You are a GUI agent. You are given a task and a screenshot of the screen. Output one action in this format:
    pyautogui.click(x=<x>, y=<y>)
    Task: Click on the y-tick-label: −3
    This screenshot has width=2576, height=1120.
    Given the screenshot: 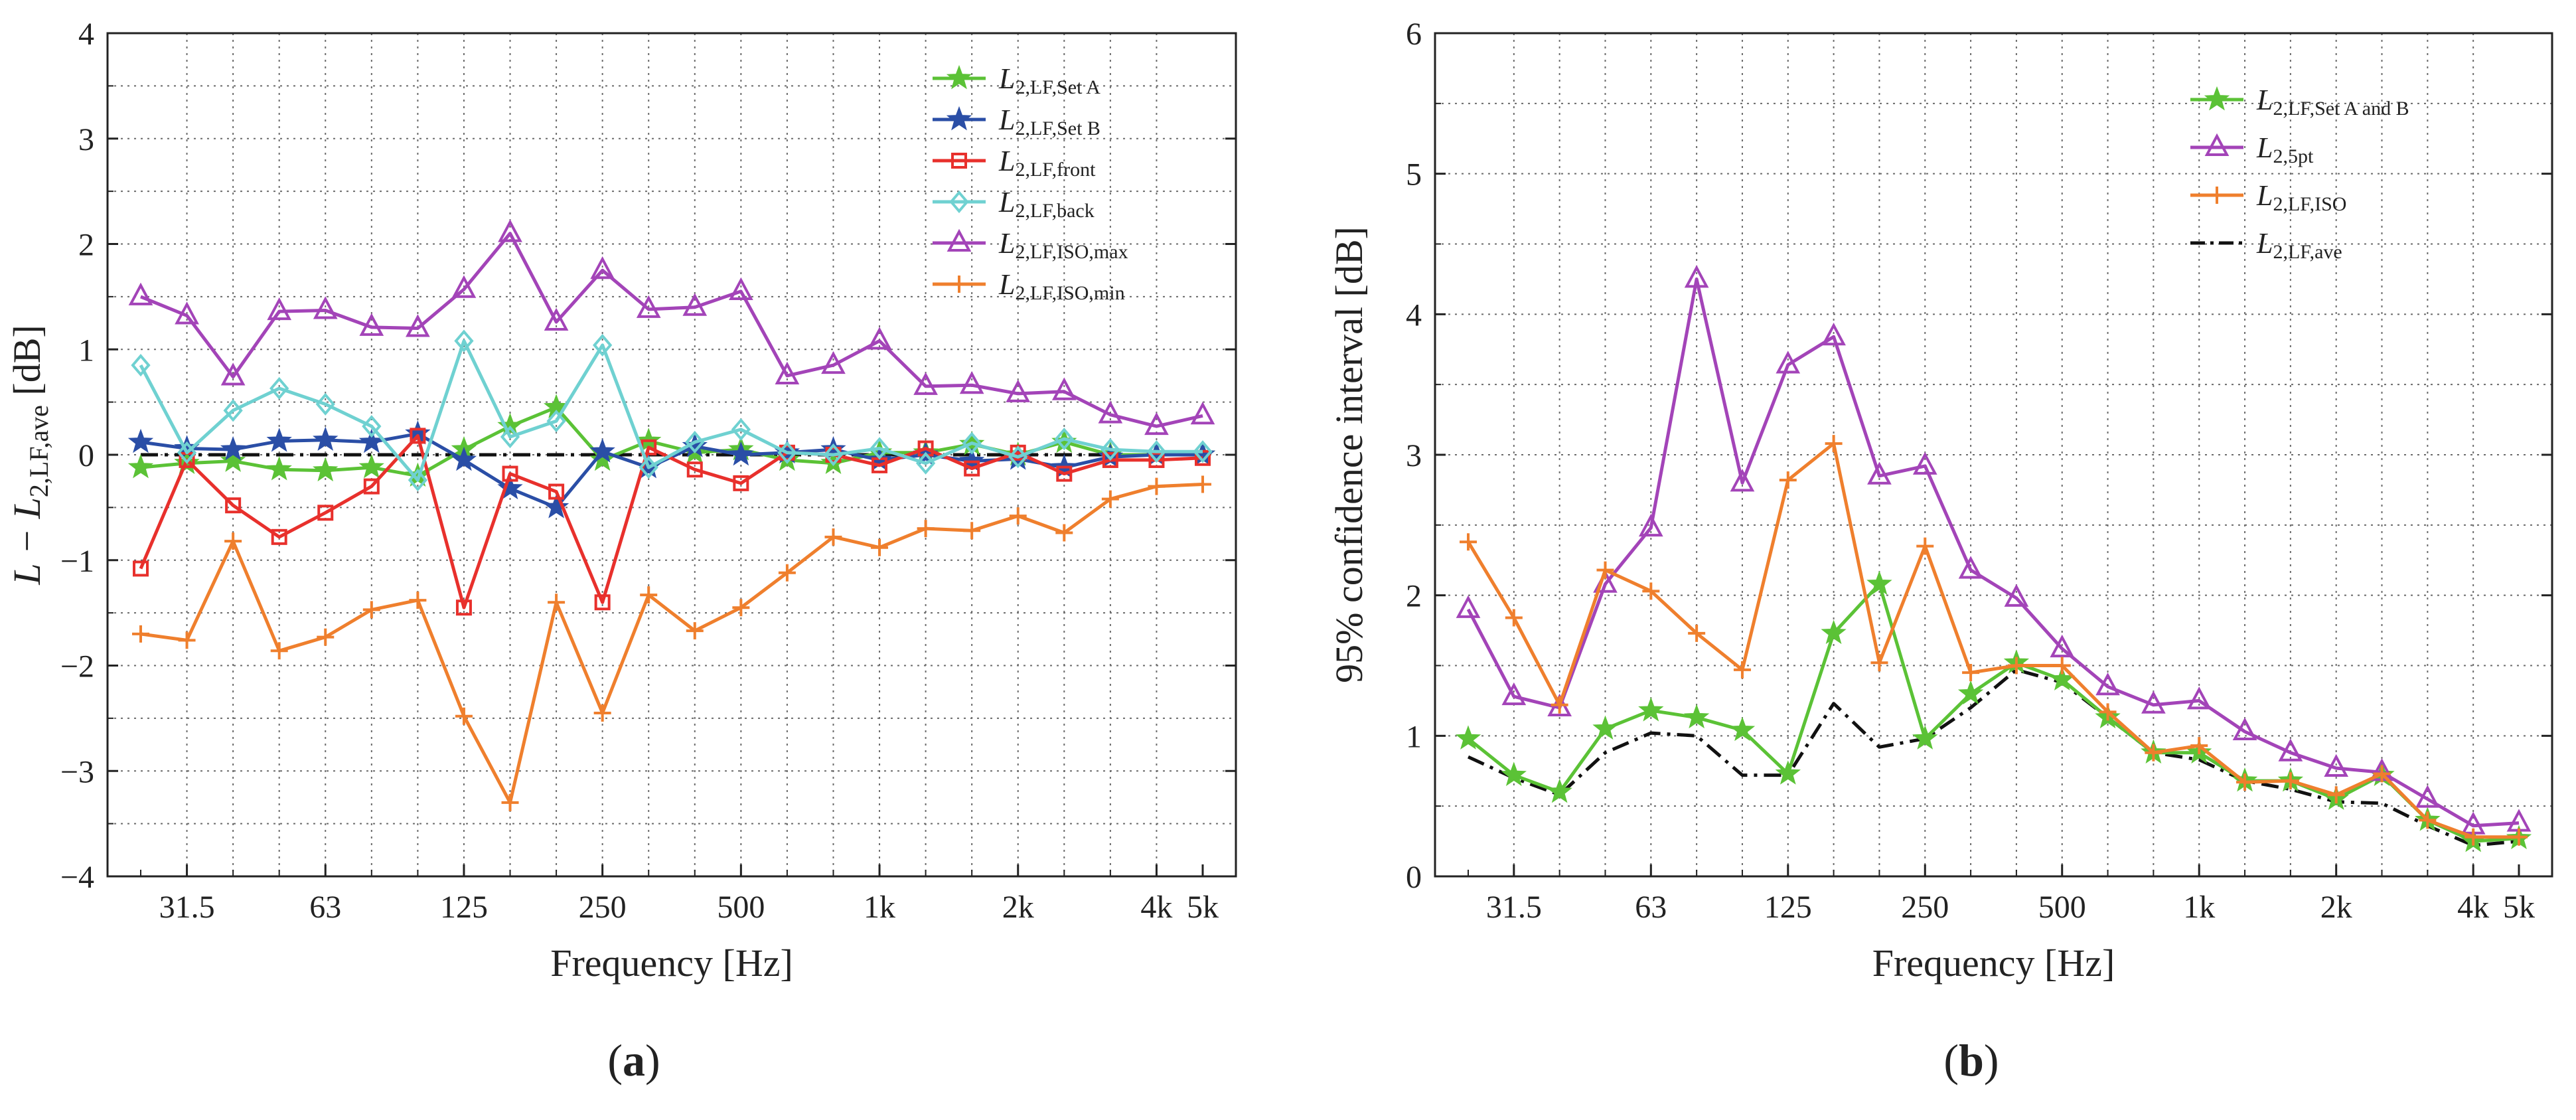 What is the action you would take?
    pyautogui.click(x=77, y=771)
    